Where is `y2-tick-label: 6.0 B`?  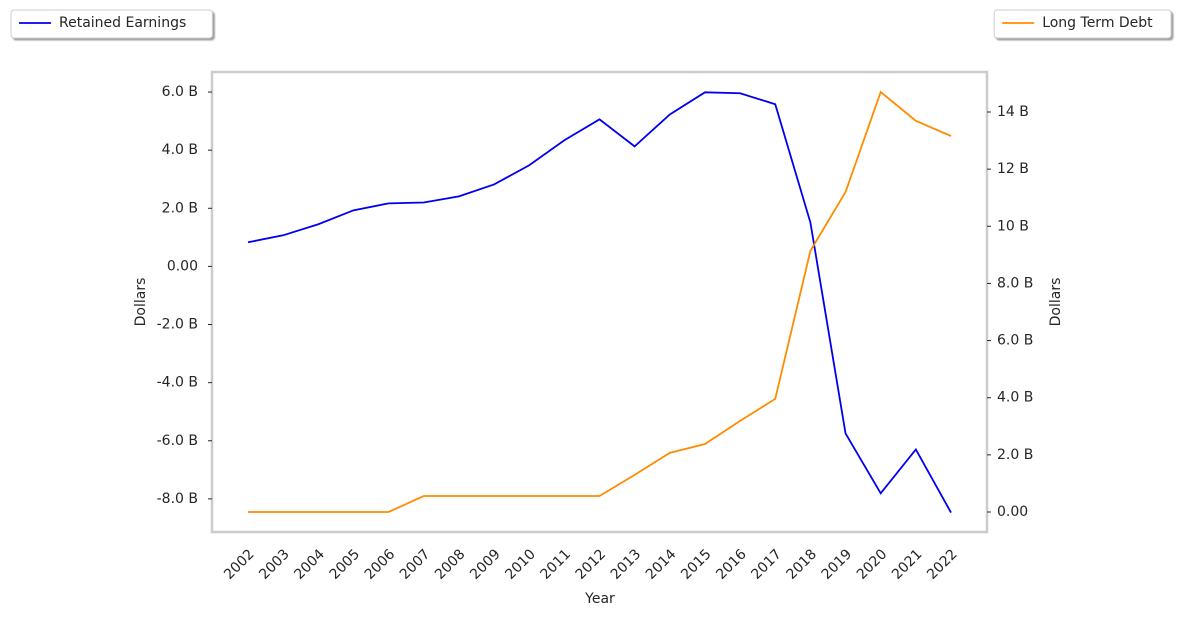 y2-tick-label: 6.0 B is located at coordinates (1015, 341).